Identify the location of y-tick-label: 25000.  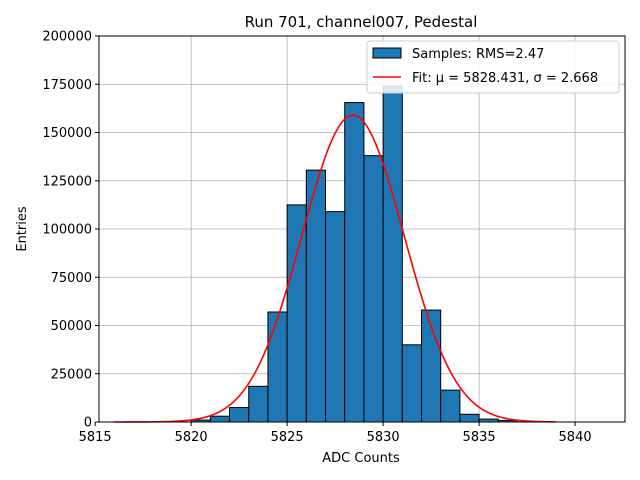
(71, 374).